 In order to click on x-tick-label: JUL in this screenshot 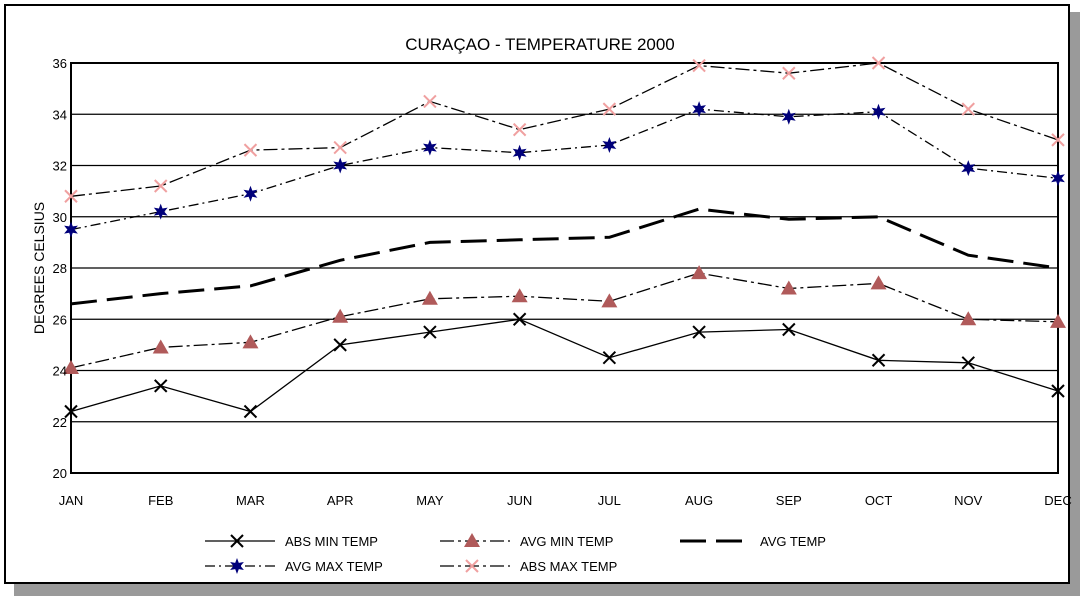, I will do `click(609, 500)`.